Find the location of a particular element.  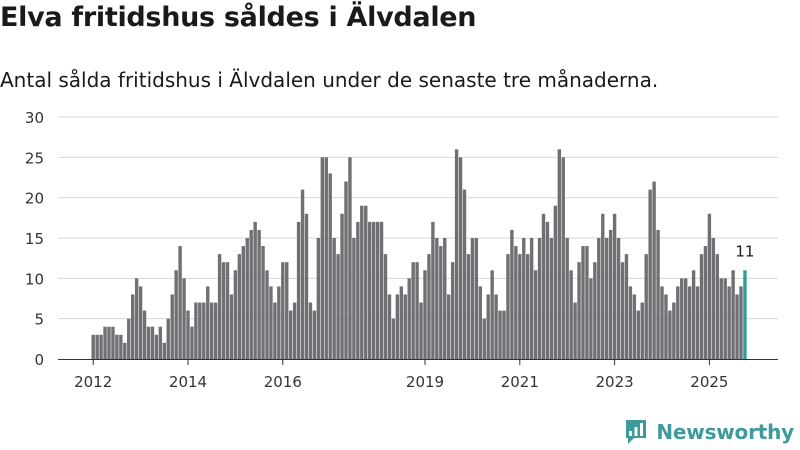

brand-name: Newsworthy is located at coordinates (725, 432).